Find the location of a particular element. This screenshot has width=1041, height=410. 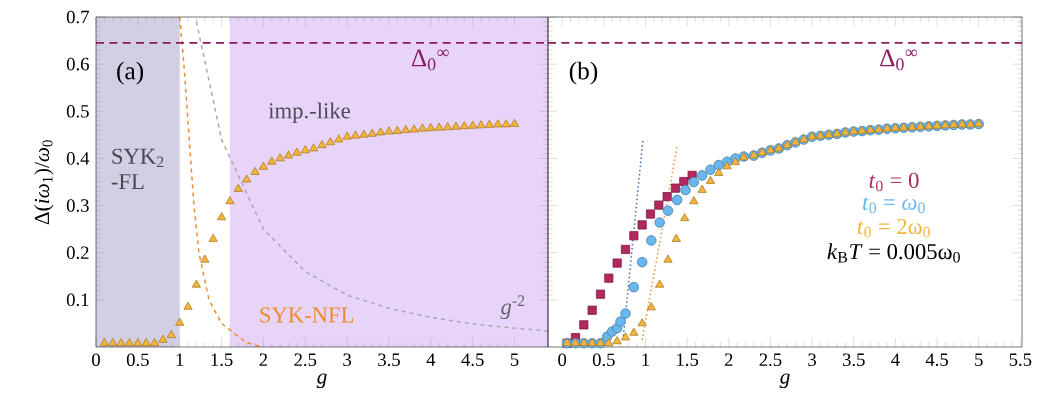

y-tick-label: 0.1 is located at coordinates (77, 300).